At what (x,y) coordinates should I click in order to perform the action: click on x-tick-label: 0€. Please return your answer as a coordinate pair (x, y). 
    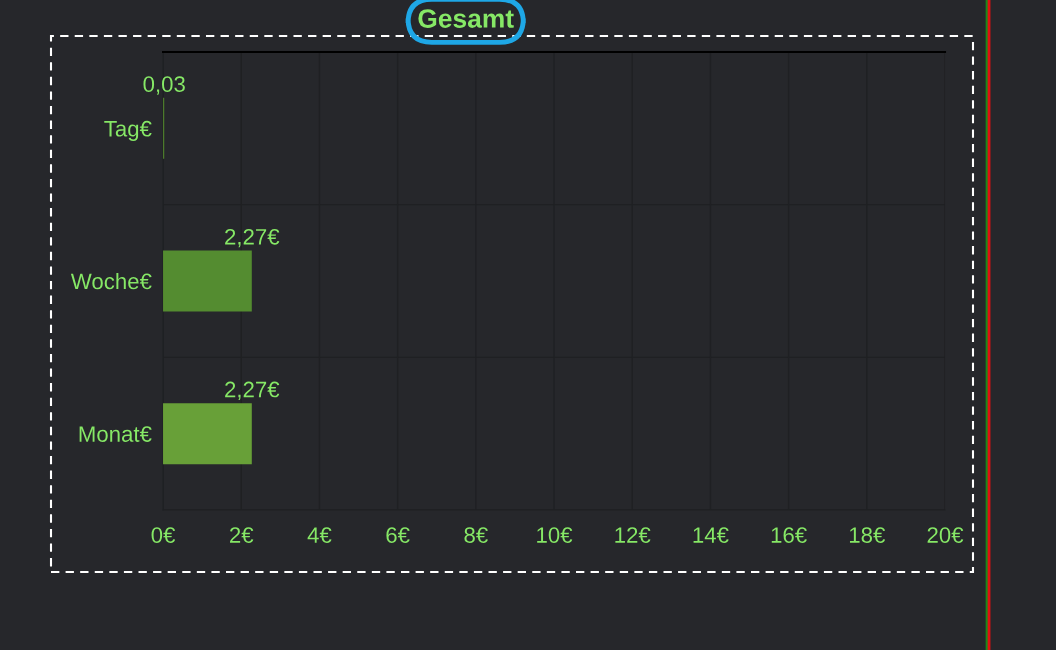
    Looking at the image, I should click on (163, 535).